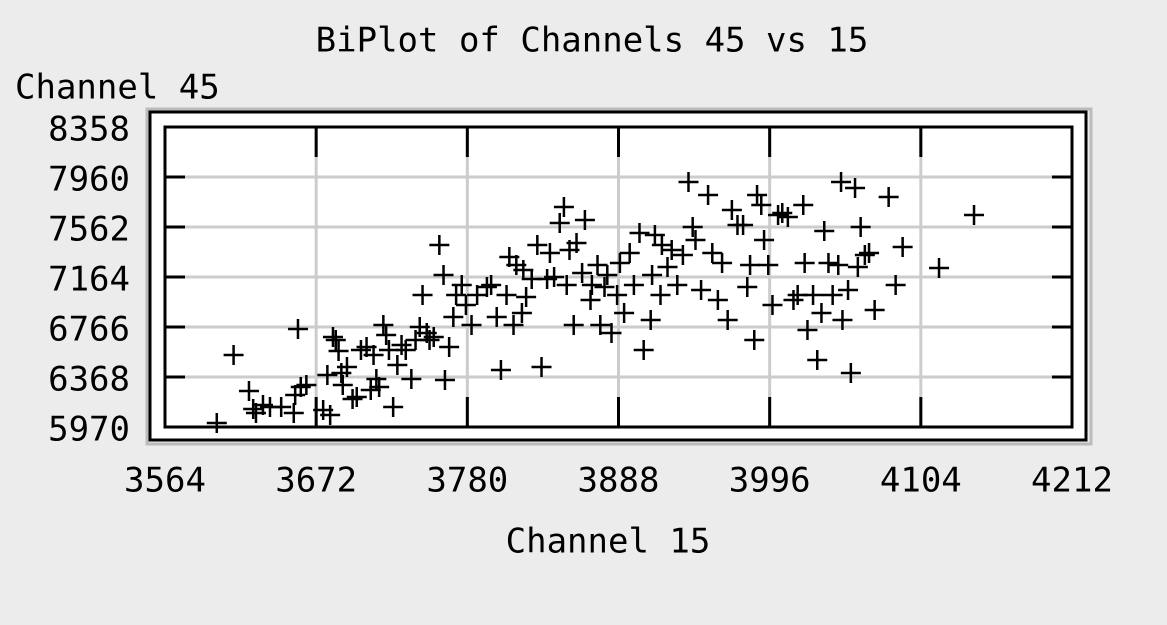 The width and height of the screenshot is (1167, 625). Describe the element at coordinates (770, 481) in the screenshot. I see `x-tick-label: 3996` at that location.